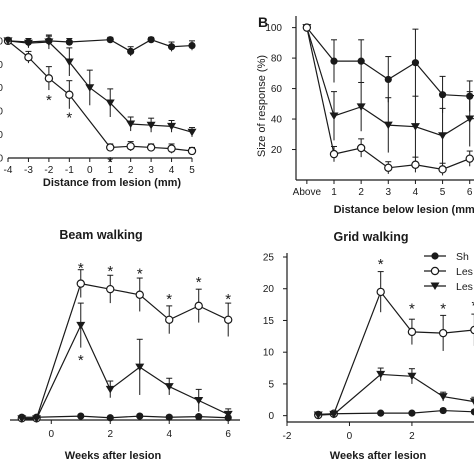 Image resolution: width=474 pixels, height=474 pixels. I want to click on legend-entry-3: Les, so click(464, 287).